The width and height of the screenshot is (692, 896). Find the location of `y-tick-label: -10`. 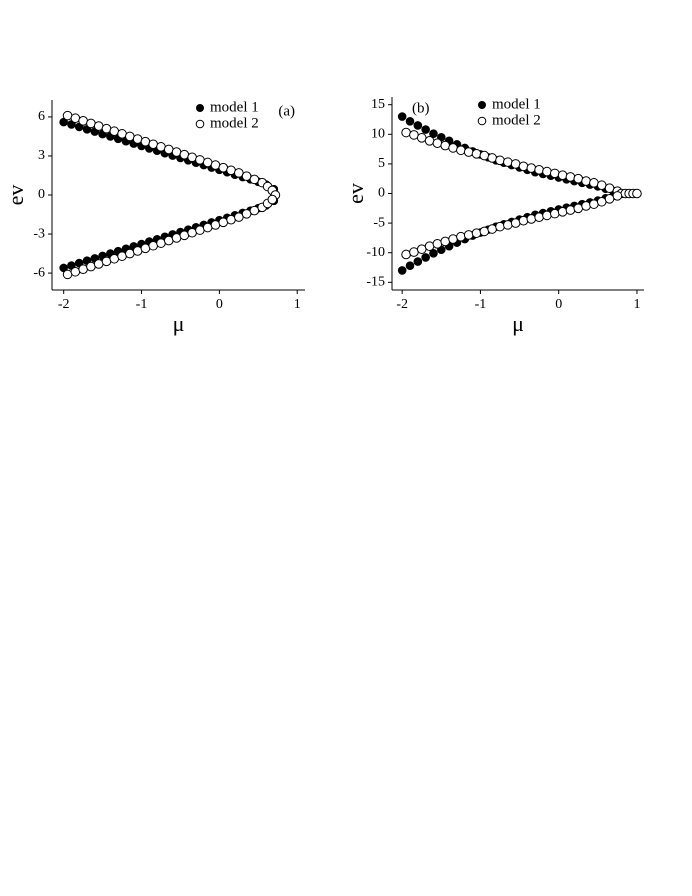

y-tick-label: -10 is located at coordinates (375, 252).